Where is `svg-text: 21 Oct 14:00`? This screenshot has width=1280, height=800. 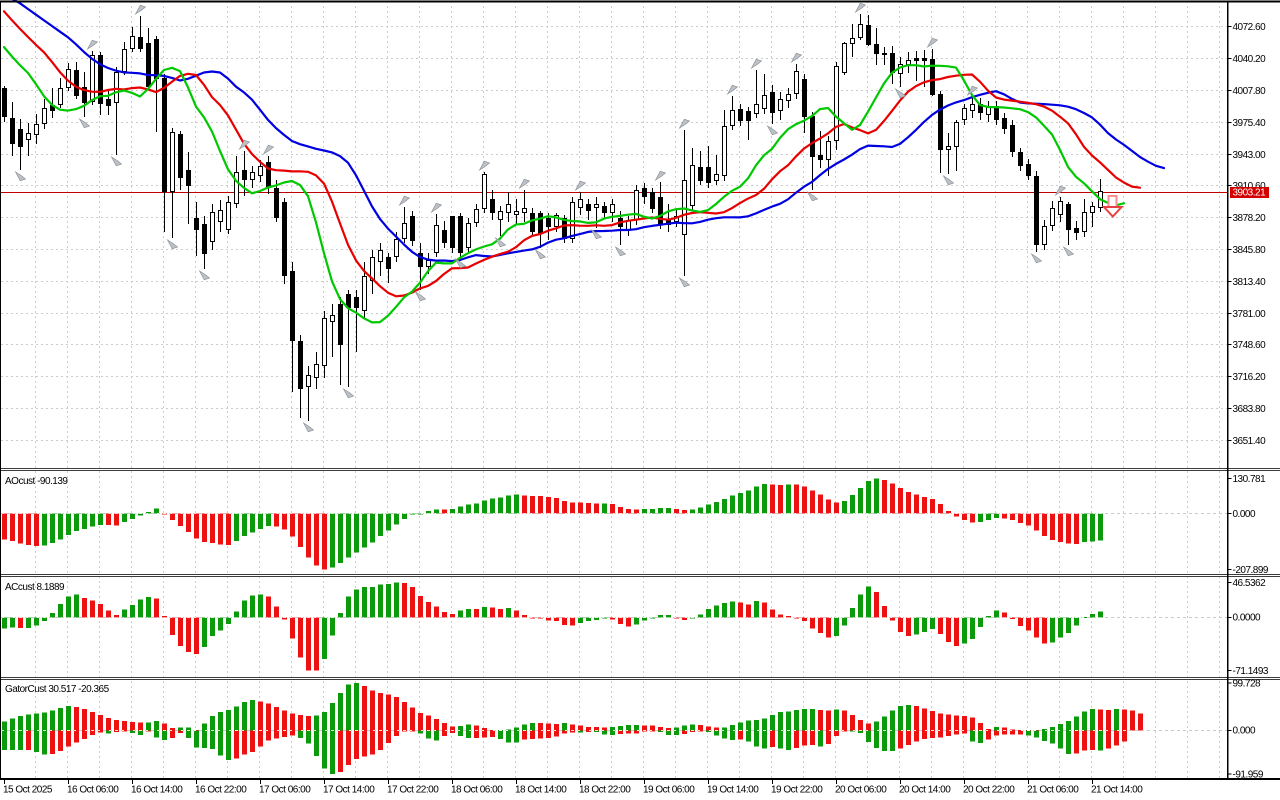 svg-text: 21 Oct 14:00 is located at coordinates (1117, 789).